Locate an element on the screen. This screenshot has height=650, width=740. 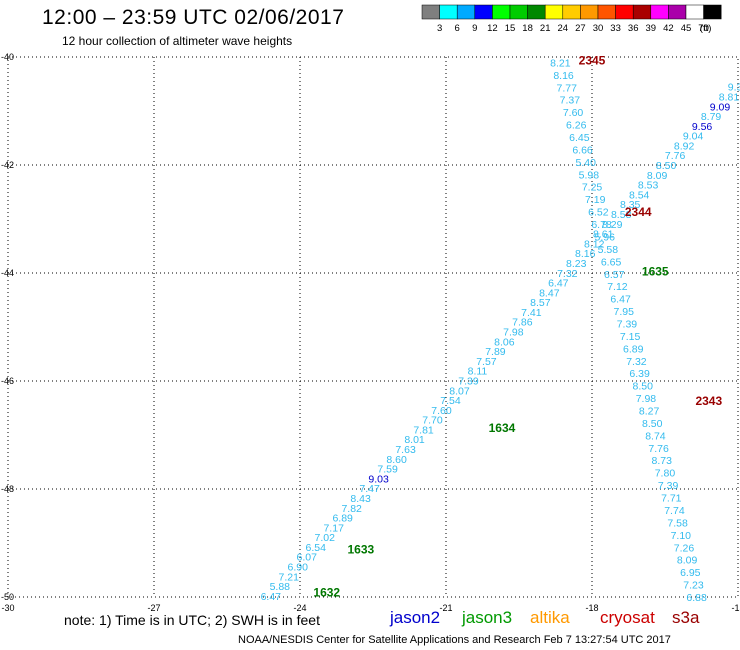
wave-height-point: 5.58 is located at coordinates (608, 250).